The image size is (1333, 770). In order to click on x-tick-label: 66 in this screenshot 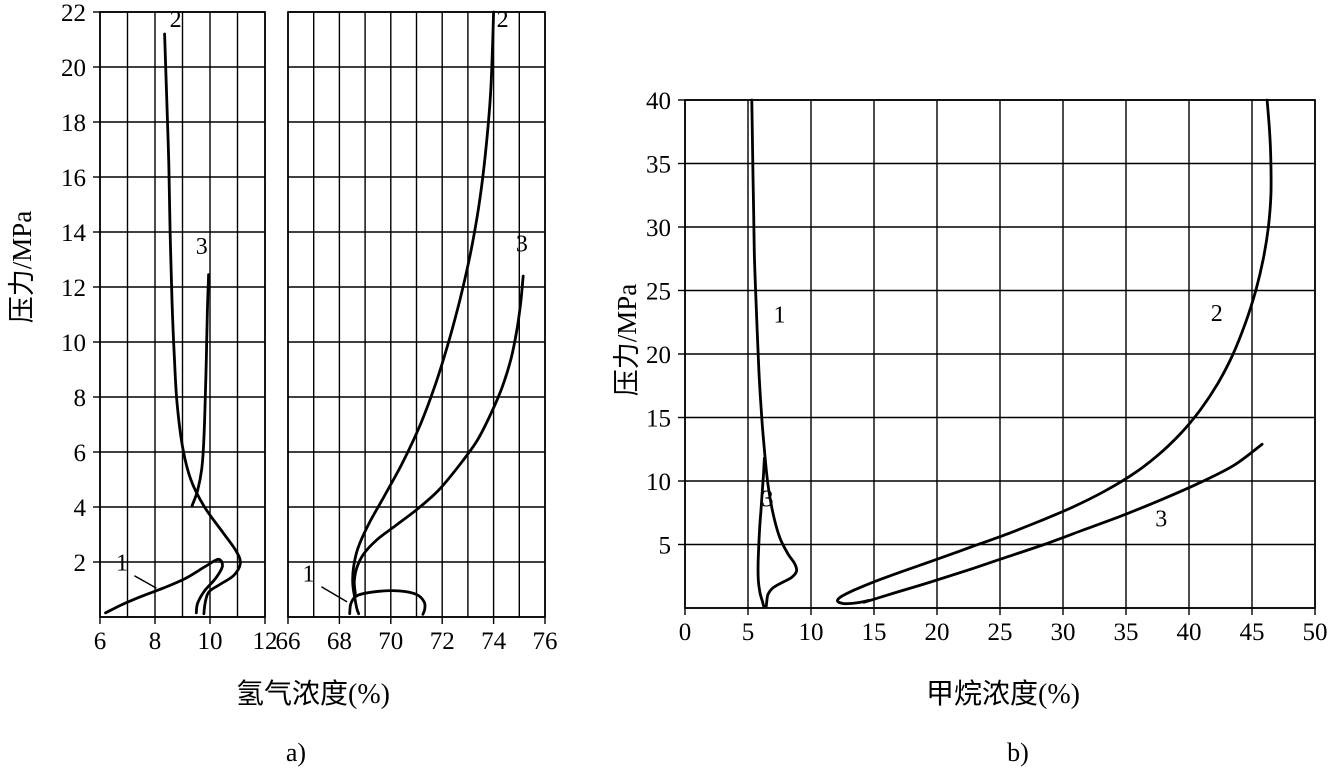, I will do `click(288, 641)`.